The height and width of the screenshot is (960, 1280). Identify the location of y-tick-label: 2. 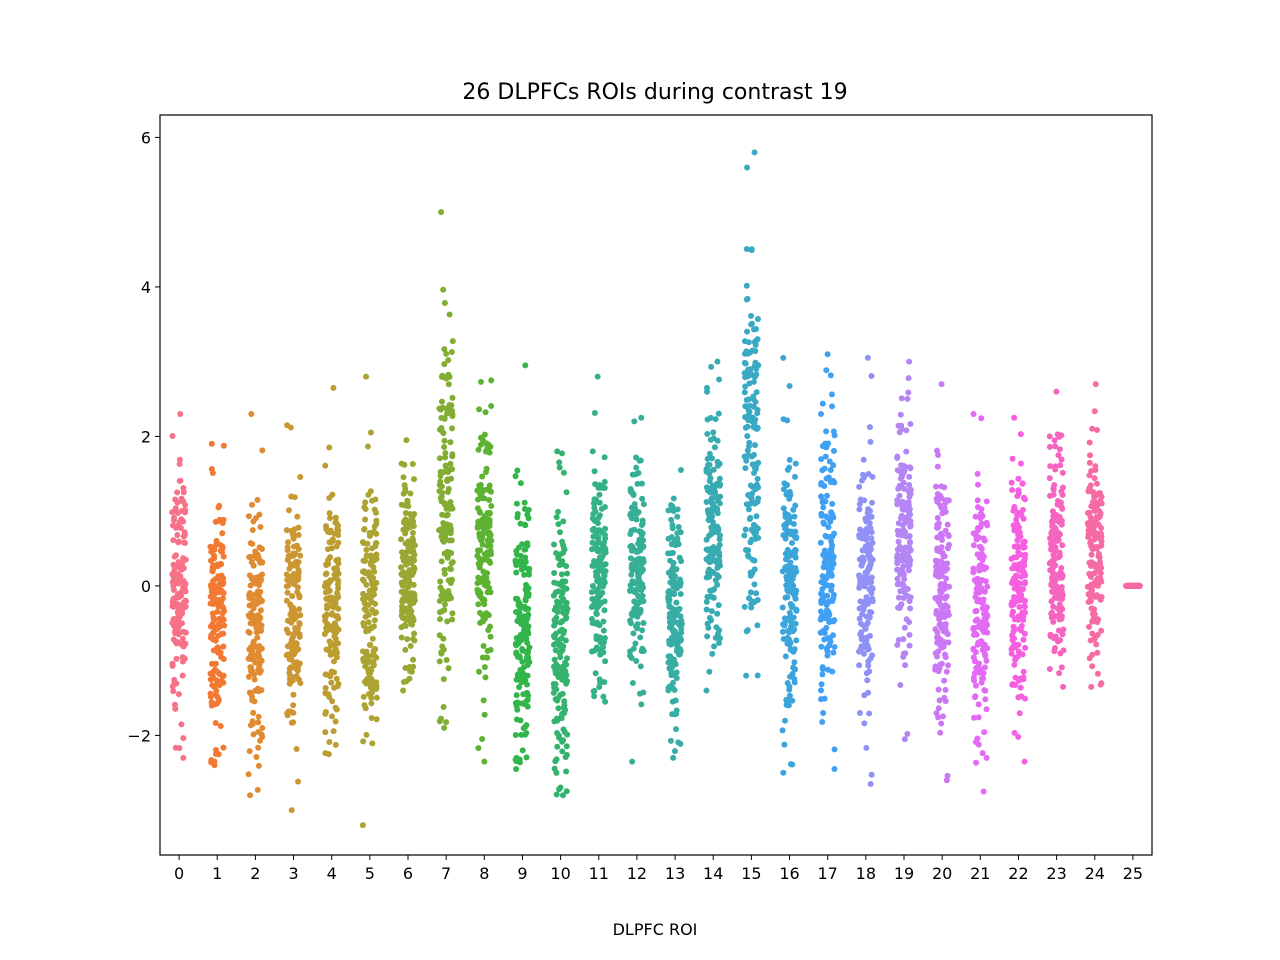
(146, 436).